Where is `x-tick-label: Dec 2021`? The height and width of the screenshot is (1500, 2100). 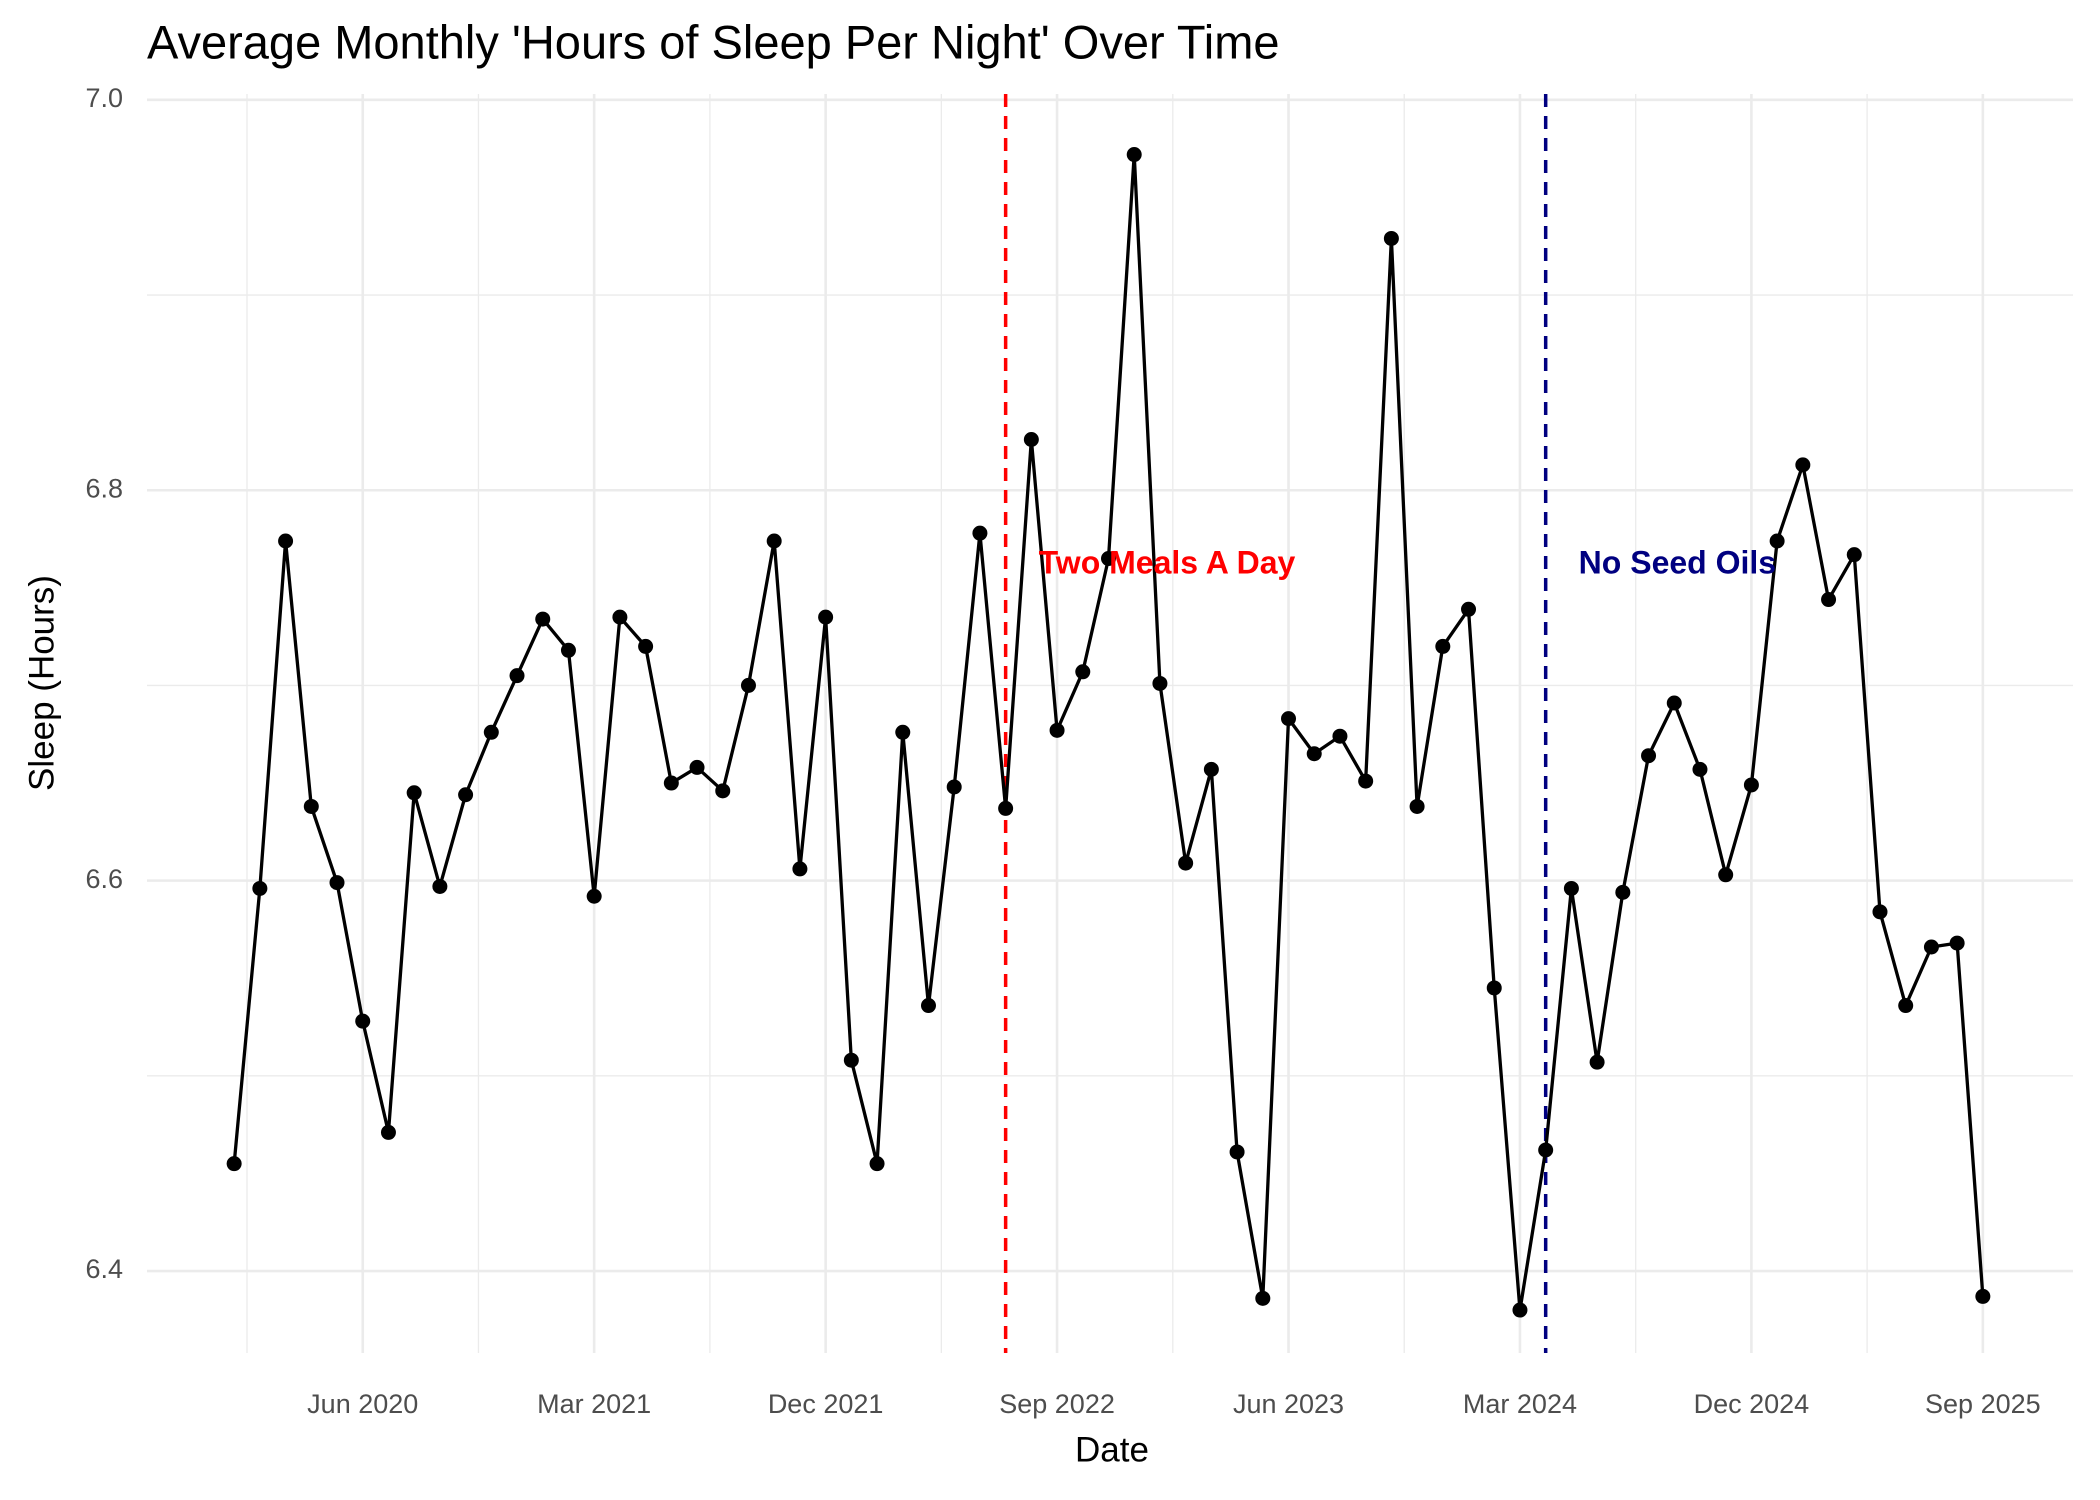
x-tick-label: Dec 2021 is located at coordinates (826, 1404).